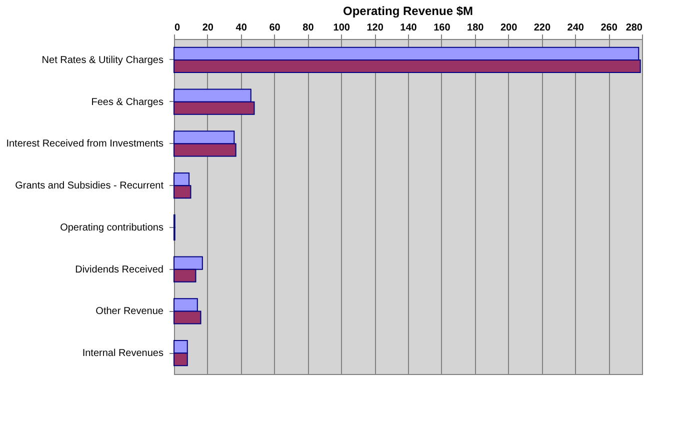  I want to click on x-tick-label: 280, so click(634, 28).